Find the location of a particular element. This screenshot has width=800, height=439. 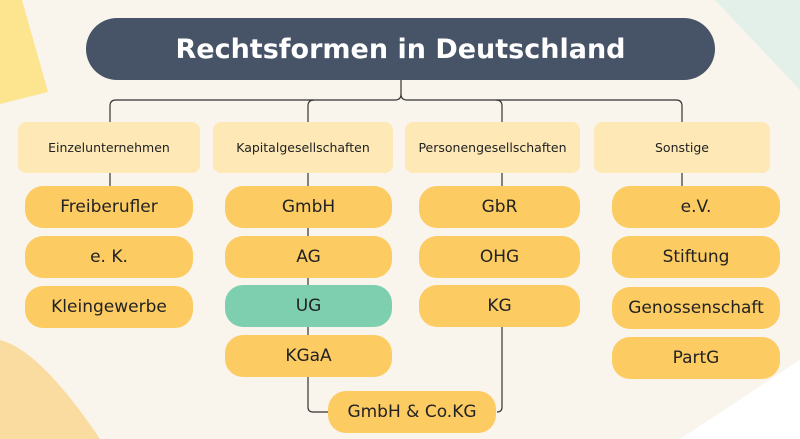

item-gmbh-co-kg: GmbH & Co.KG is located at coordinates (412, 412).